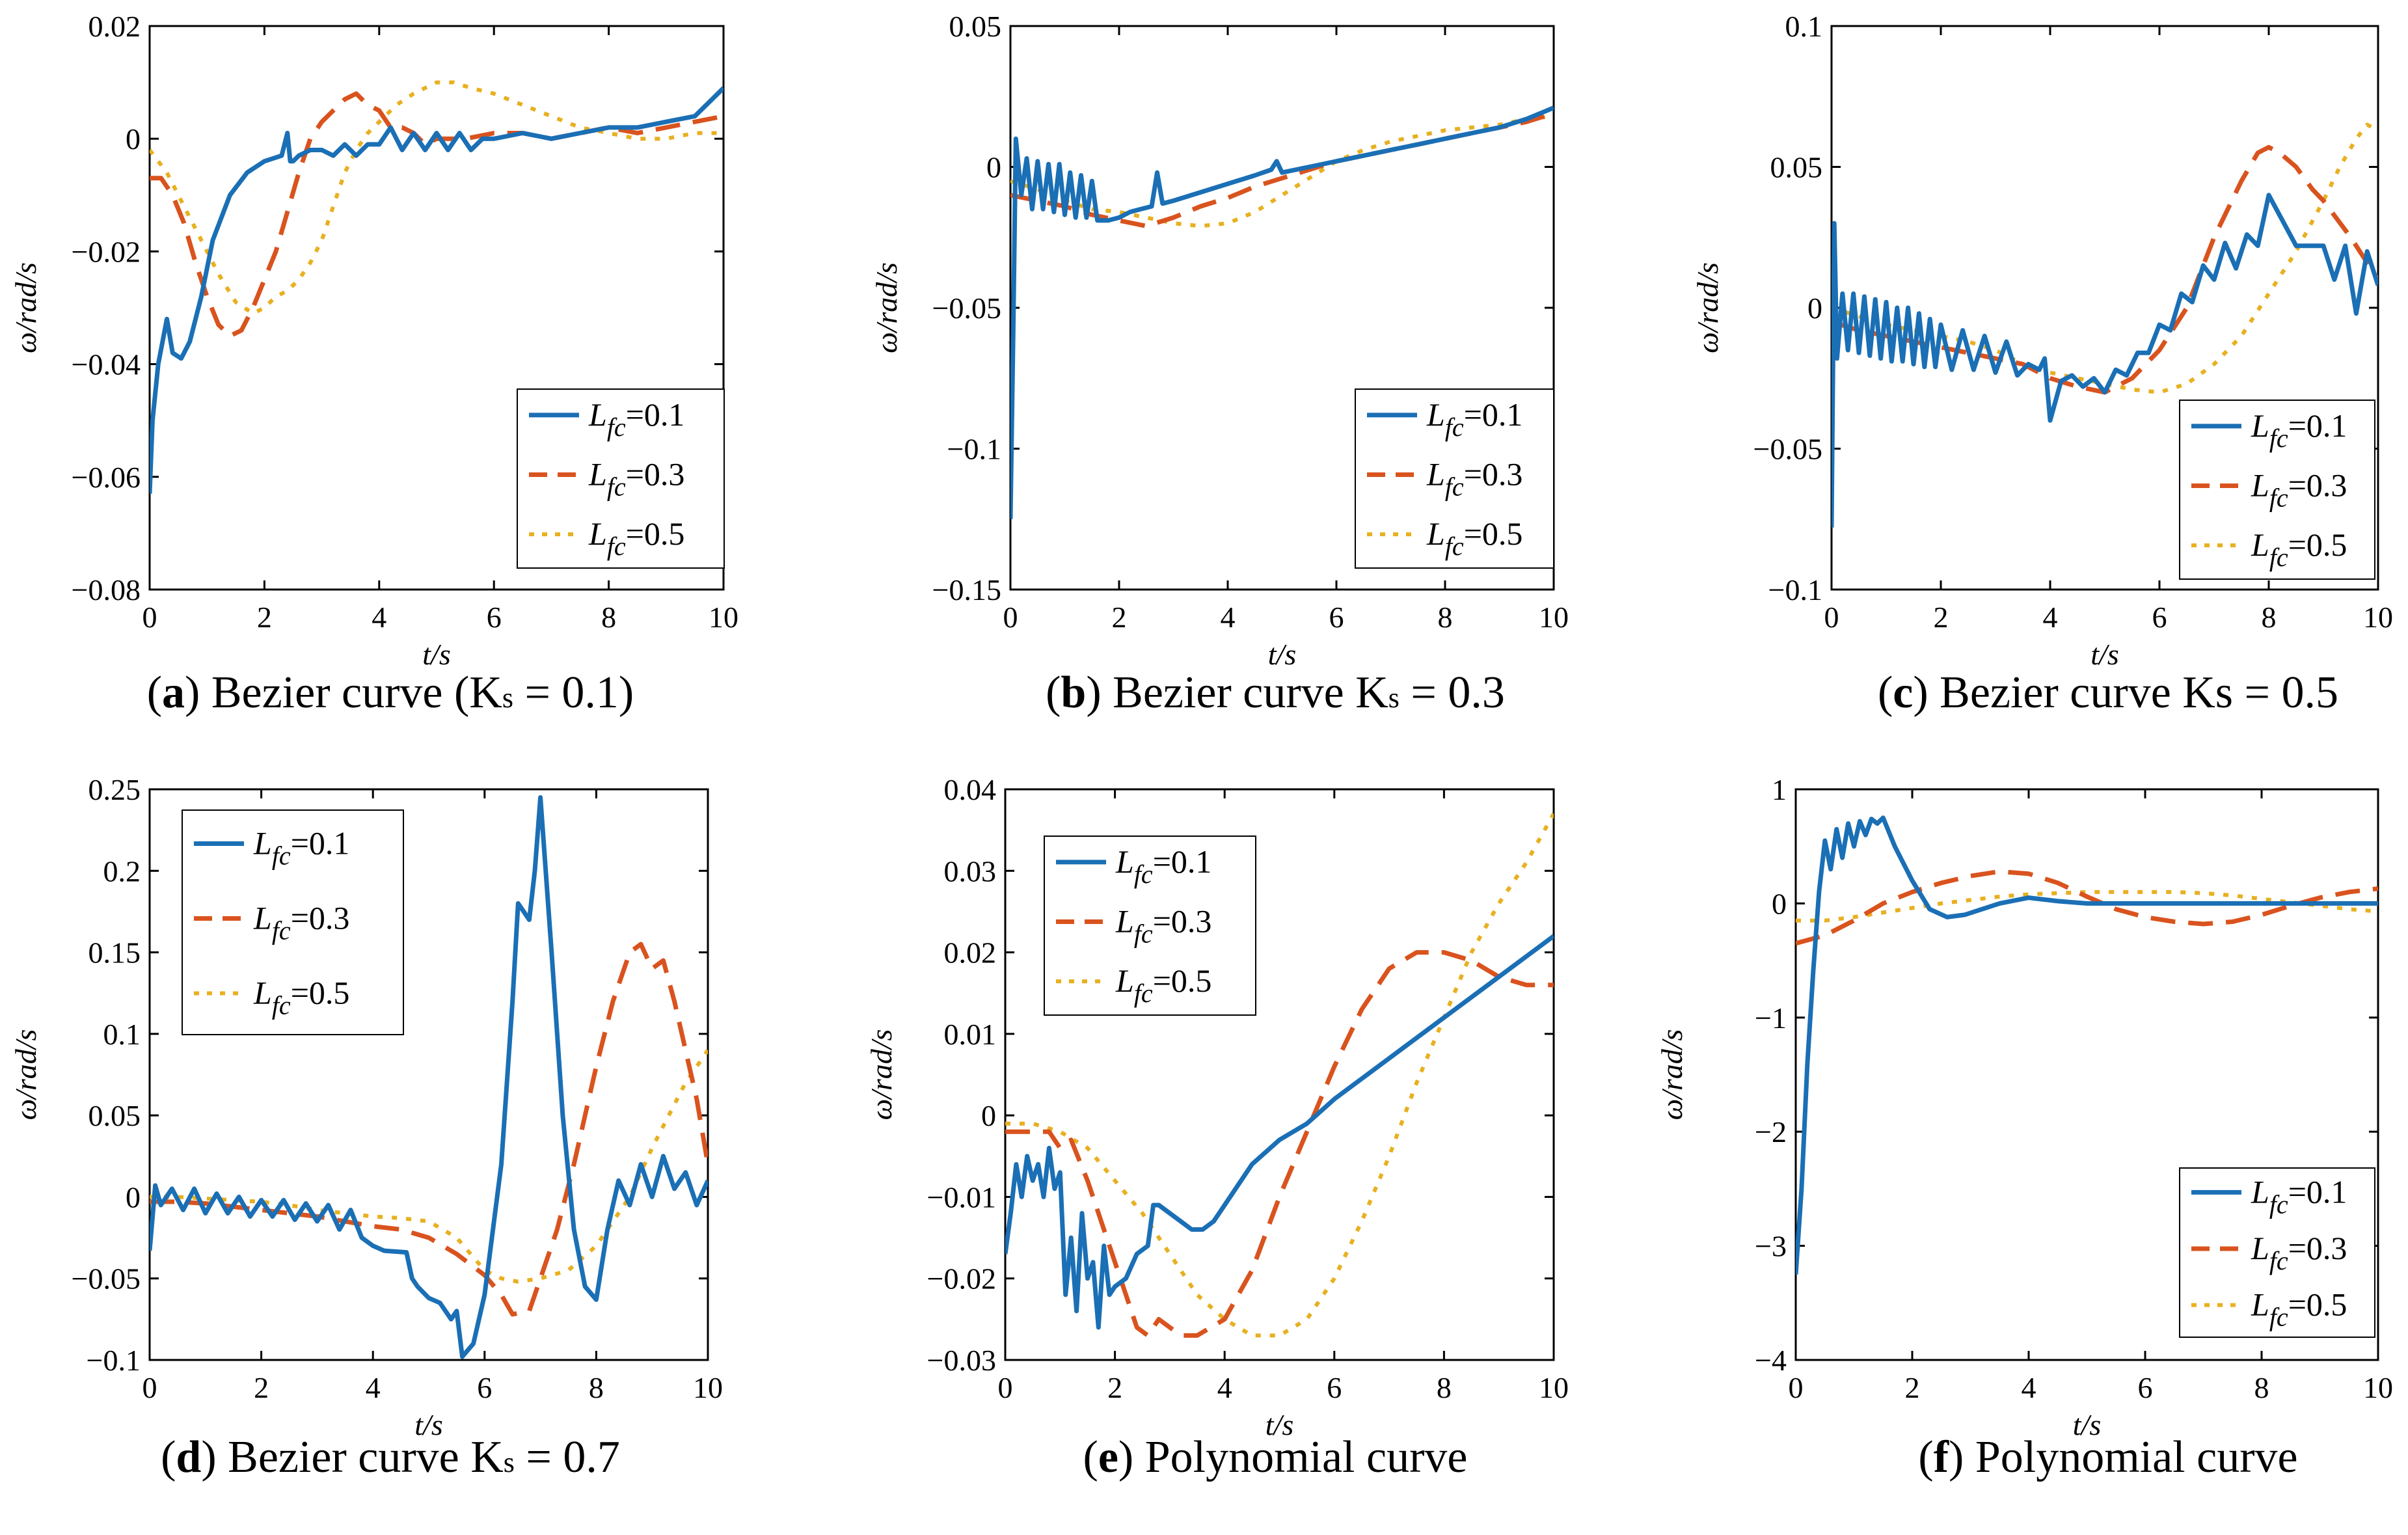 Image resolution: width=2408 pixels, height=1535 pixels. What do you see at coordinates (114, 953) in the screenshot?
I see `y-tick-label: 0.15` at bounding box center [114, 953].